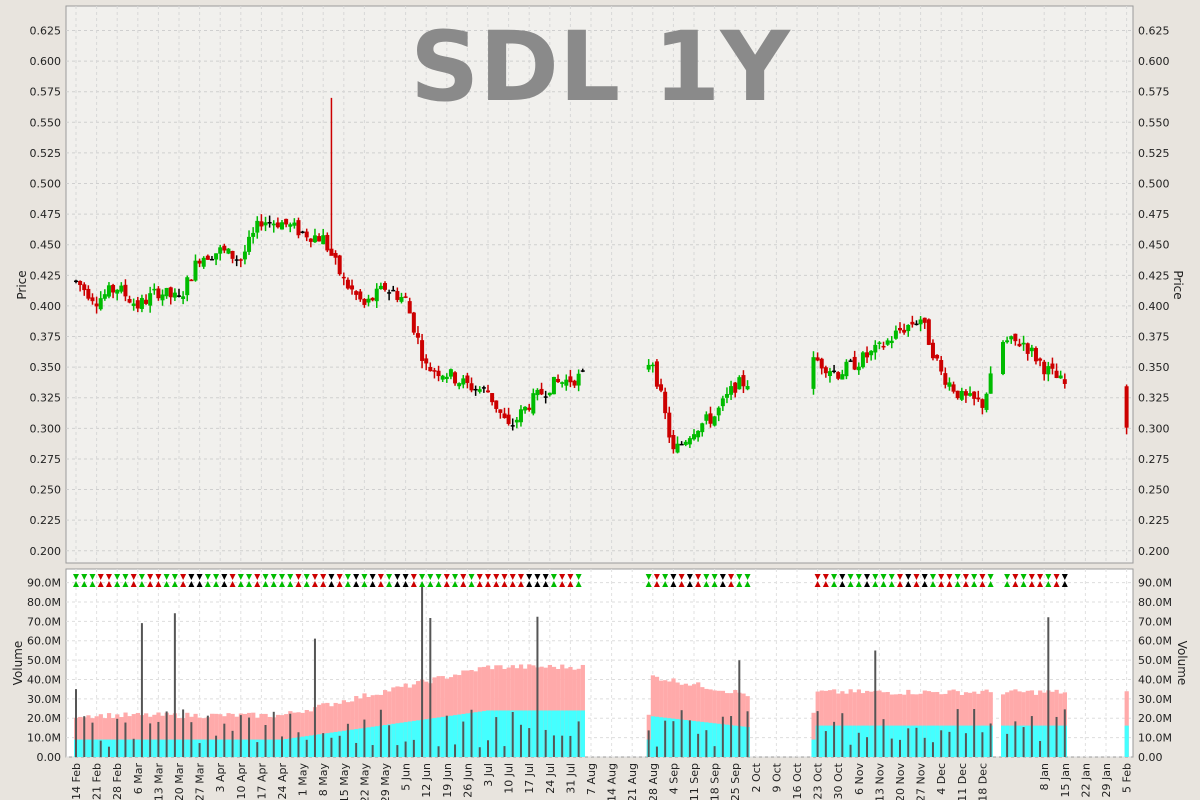  Describe the element at coordinates (921, 781) in the screenshot. I see `x-tick-label: 27 Nov` at that location.